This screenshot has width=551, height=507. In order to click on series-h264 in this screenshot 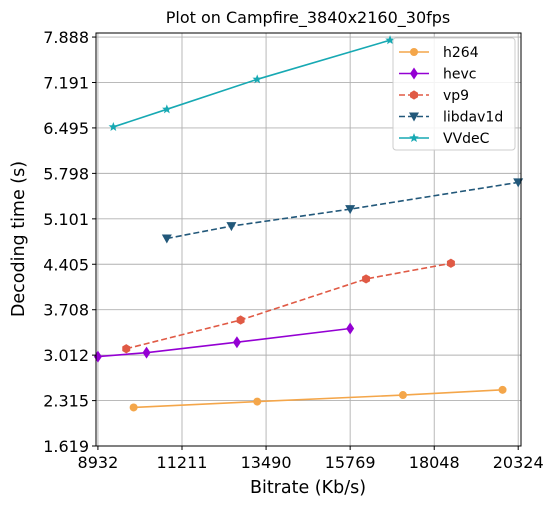, I will do `click(318, 398)`.